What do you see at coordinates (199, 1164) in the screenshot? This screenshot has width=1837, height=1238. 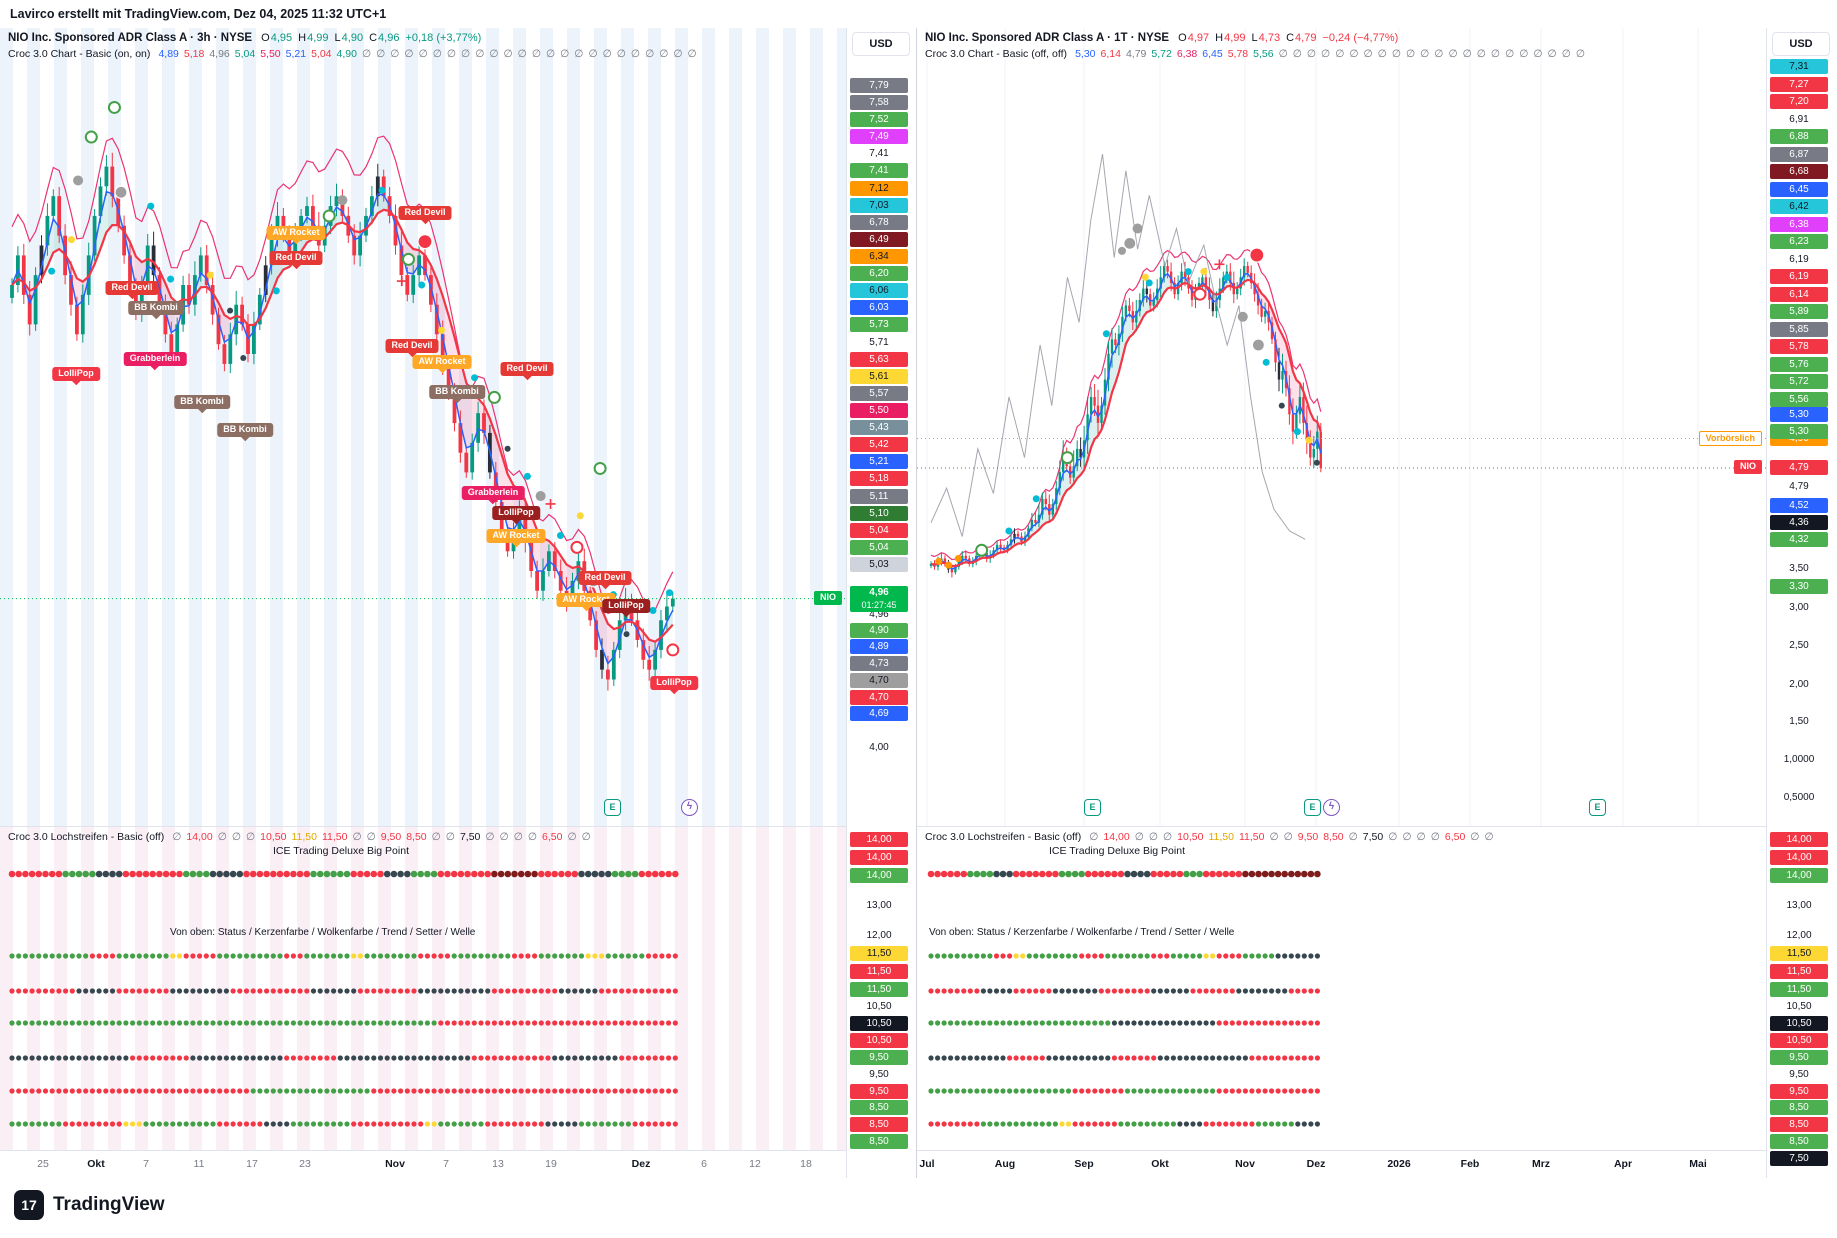 I see `time-axis-label: 11` at bounding box center [199, 1164].